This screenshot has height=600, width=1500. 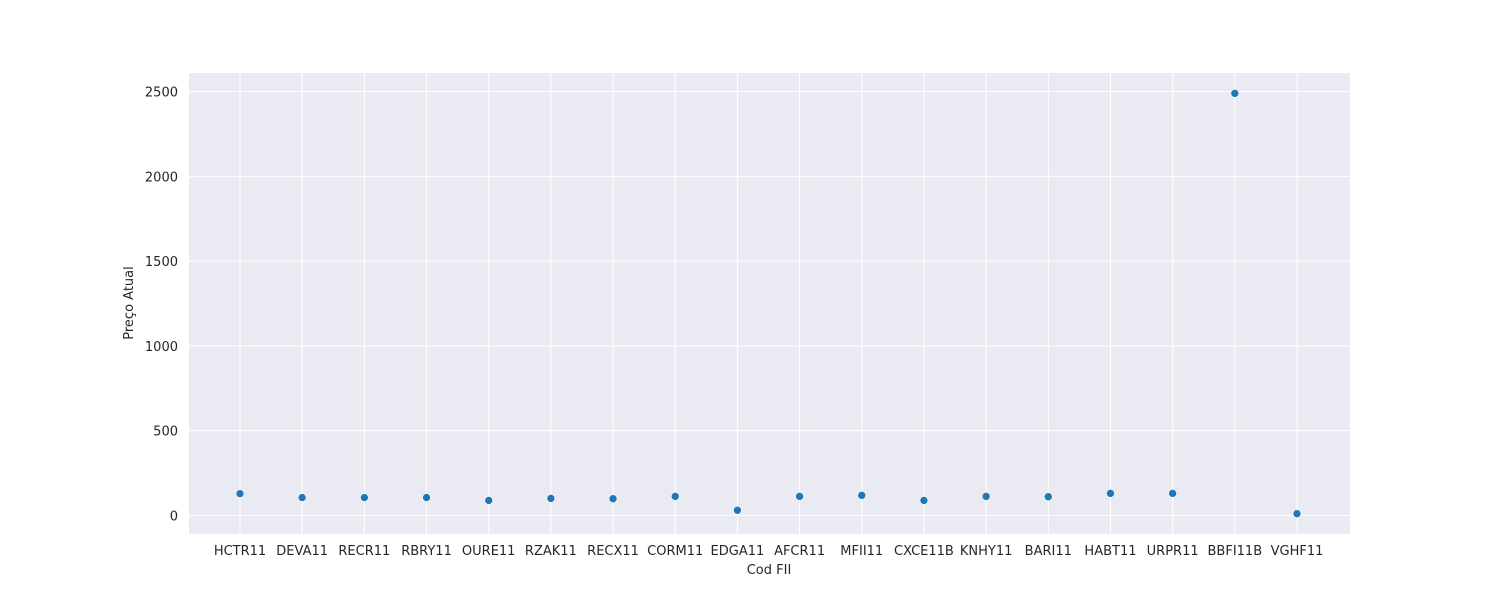 I want to click on y-tick-label: 1500, so click(x=161, y=262).